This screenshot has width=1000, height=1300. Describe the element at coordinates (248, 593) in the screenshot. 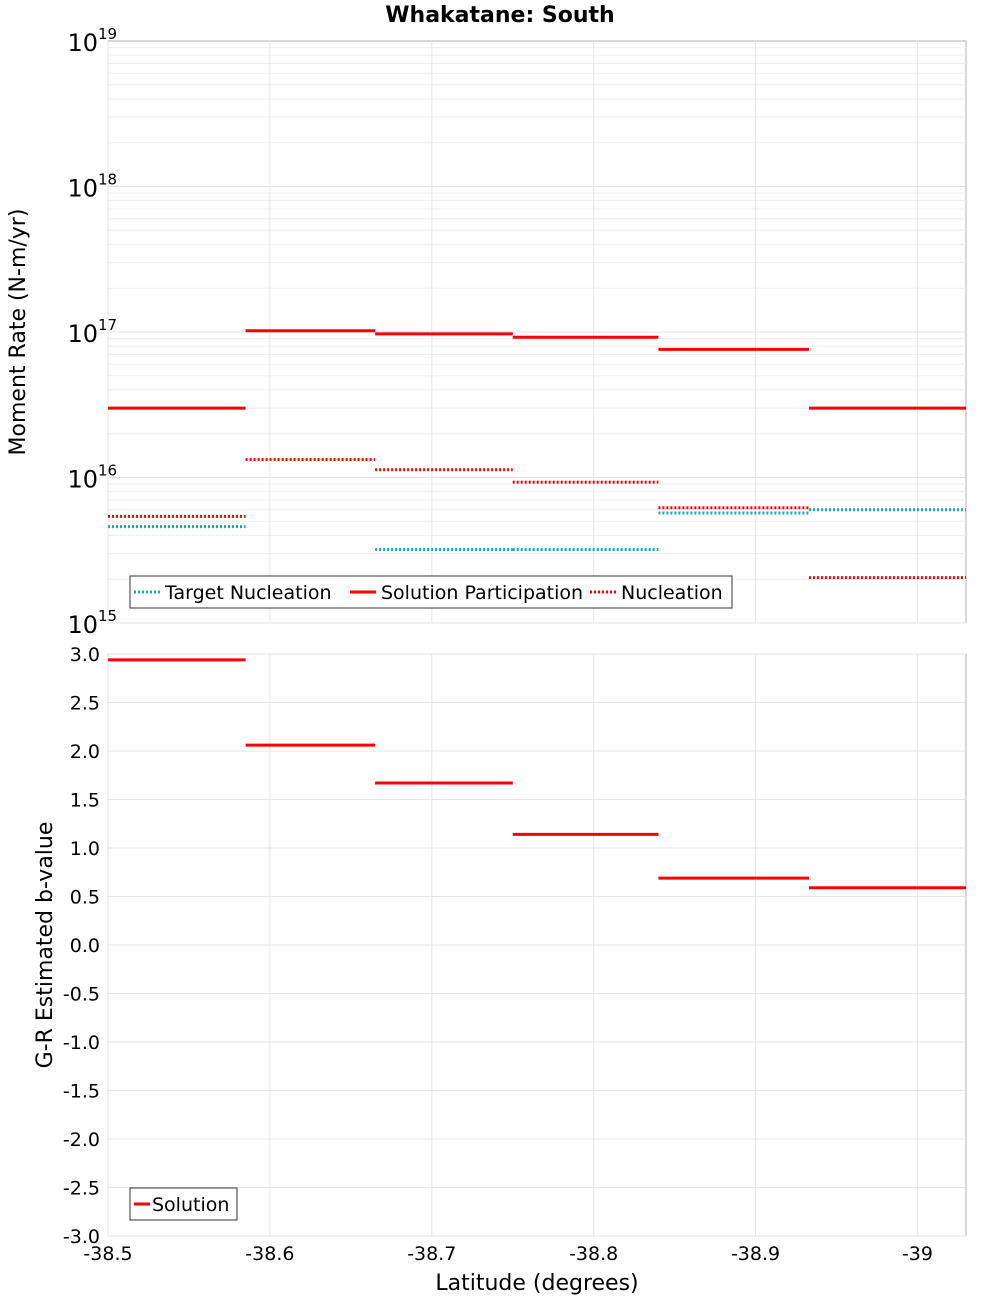

I see `legend-label: Target Nucleation` at that location.